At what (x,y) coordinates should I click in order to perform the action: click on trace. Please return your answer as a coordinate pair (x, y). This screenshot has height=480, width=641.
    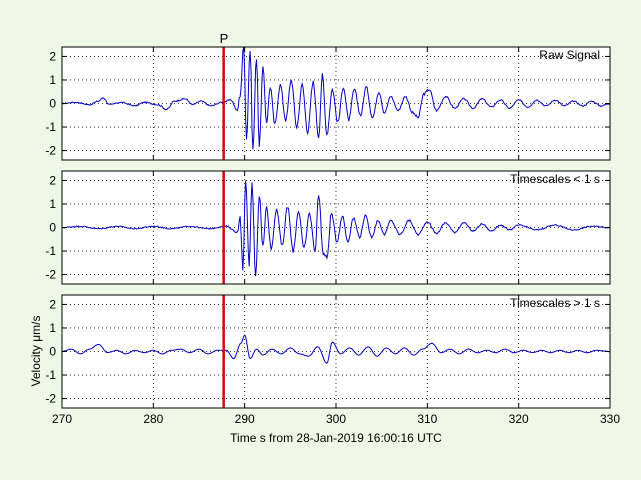
    Looking at the image, I should click on (336, 349).